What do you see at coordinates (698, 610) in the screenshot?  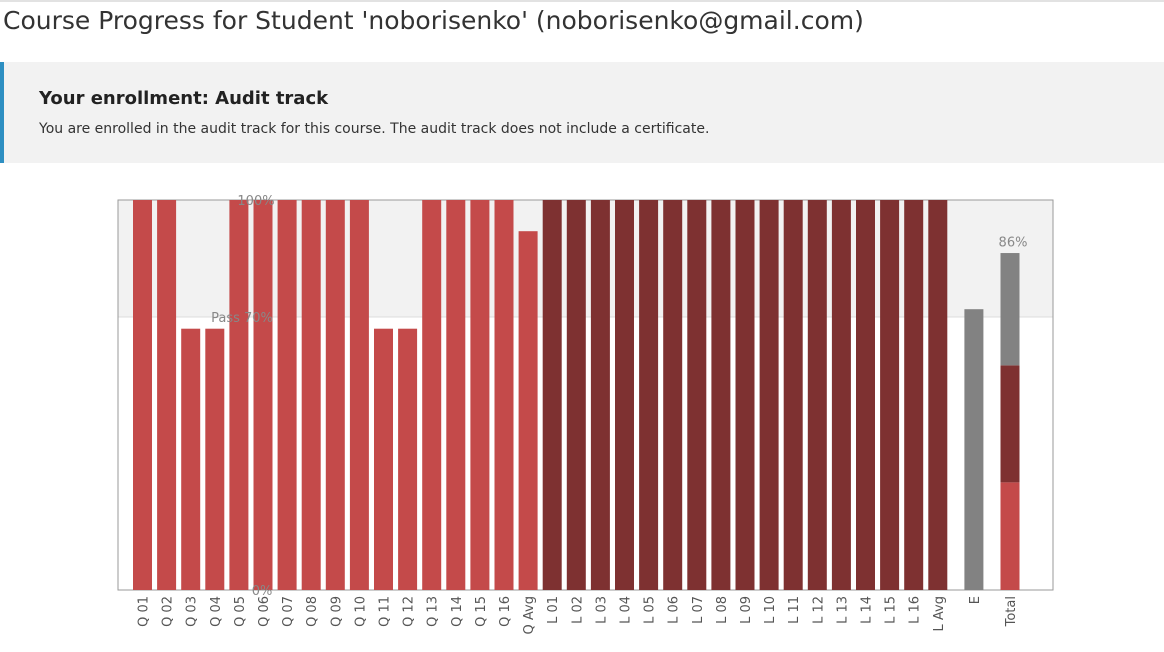 I see `tick-label-l-07: L 07` at bounding box center [698, 610].